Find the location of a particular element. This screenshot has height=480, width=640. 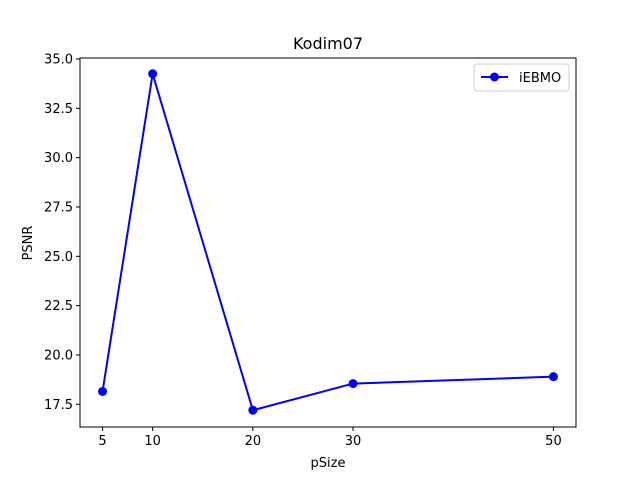

y-axis-label: PSNR is located at coordinates (28, 243).